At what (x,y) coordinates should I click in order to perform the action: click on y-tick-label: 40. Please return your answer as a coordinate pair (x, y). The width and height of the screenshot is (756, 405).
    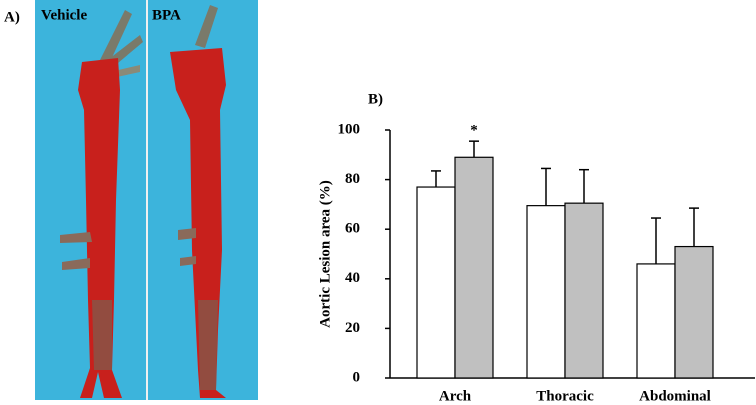
    Looking at the image, I should click on (352, 278).